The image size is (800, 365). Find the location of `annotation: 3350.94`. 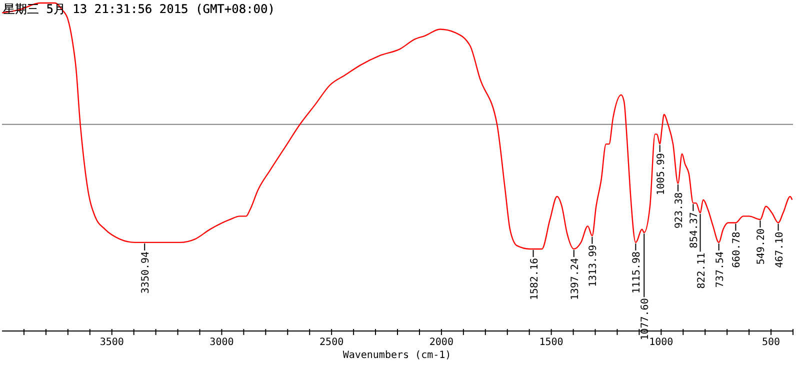

annotation: 3350.94 is located at coordinates (146, 272).